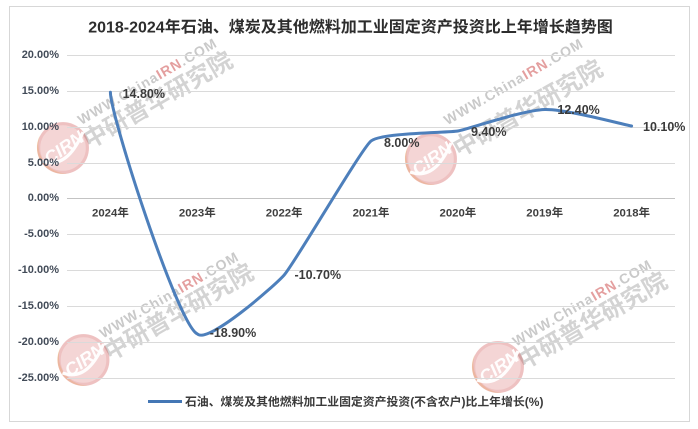  What do you see at coordinates (366, 213) in the screenshot?
I see `svg-text: 2021` at bounding box center [366, 213].